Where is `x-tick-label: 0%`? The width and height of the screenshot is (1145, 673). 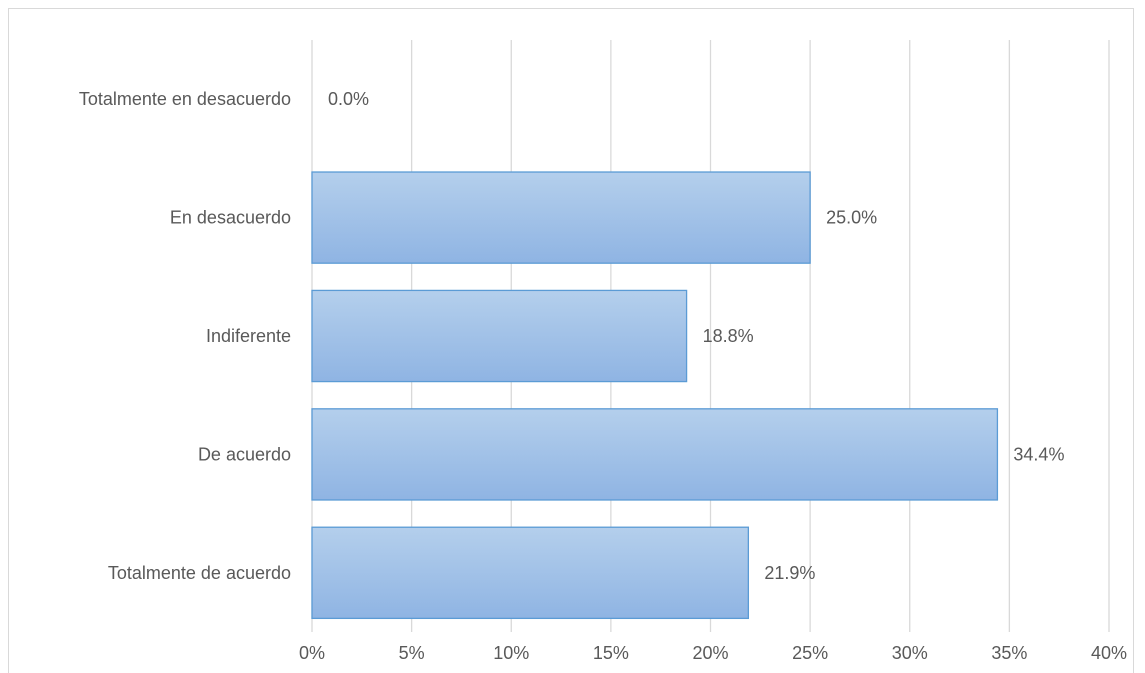
x-tick-label: 0% is located at coordinates (312, 653).